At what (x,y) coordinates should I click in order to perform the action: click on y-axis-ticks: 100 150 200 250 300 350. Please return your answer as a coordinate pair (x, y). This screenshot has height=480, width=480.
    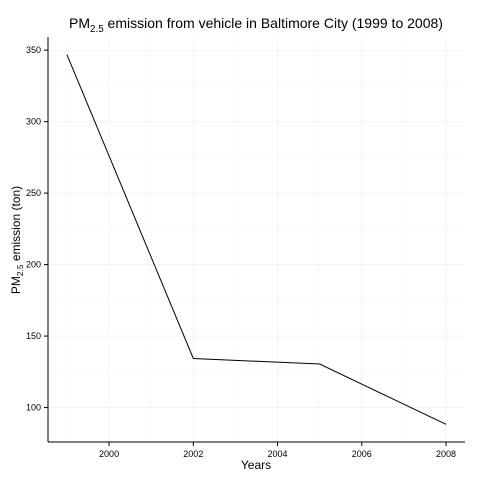
    Looking at the image, I should click on (37, 229).